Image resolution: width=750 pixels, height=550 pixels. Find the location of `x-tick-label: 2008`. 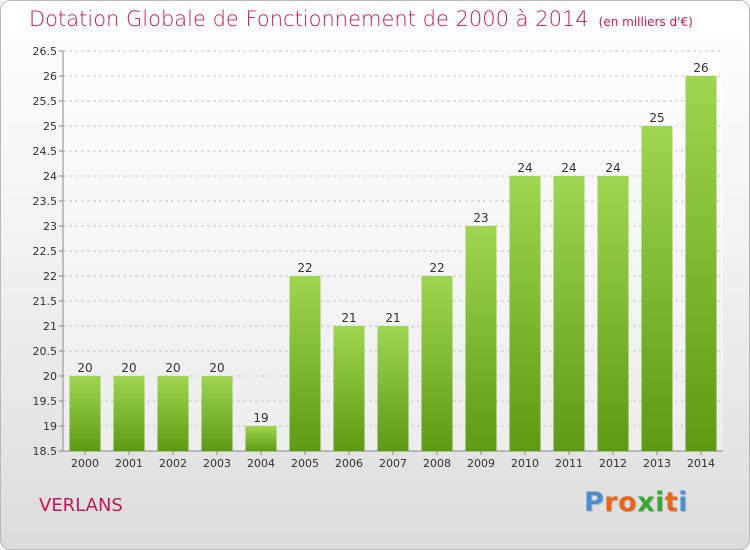

x-tick-label: 2008 is located at coordinates (437, 463).